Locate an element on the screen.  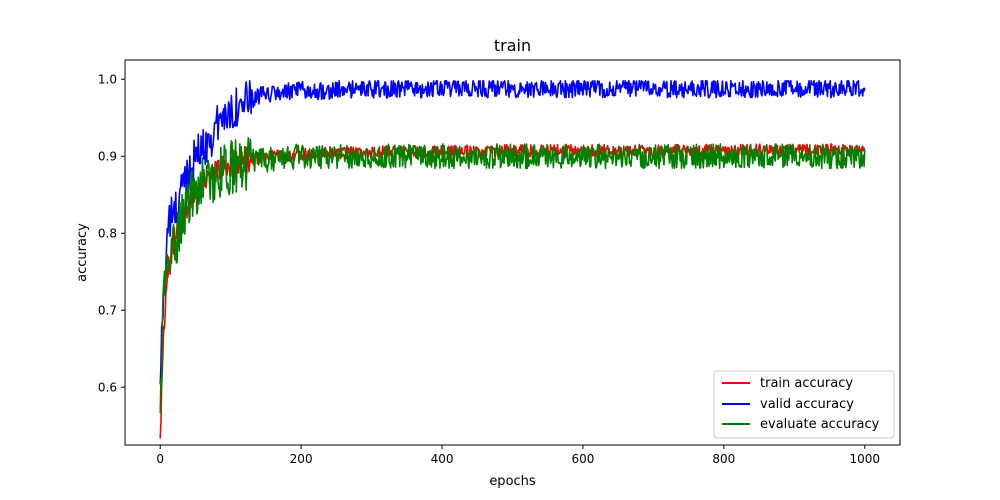
x-tick-label: 200 is located at coordinates (301, 459).